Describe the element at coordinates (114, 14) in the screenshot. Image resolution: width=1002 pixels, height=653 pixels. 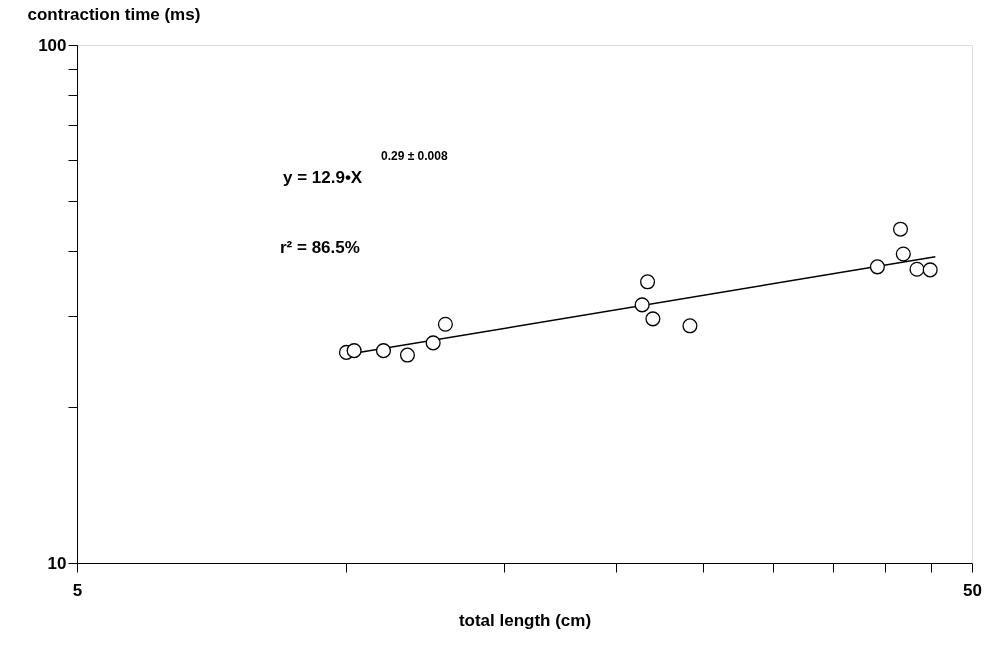
I see `y-axis-title: contraction time (ms)` at that location.